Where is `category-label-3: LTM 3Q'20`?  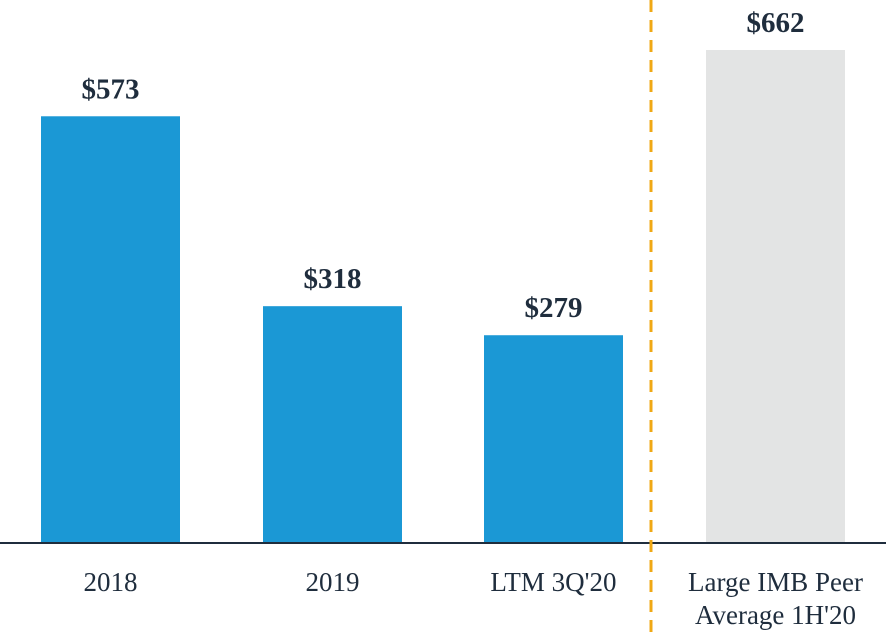
category-label-3: LTM 3Q'20 is located at coordinates (553, 582).